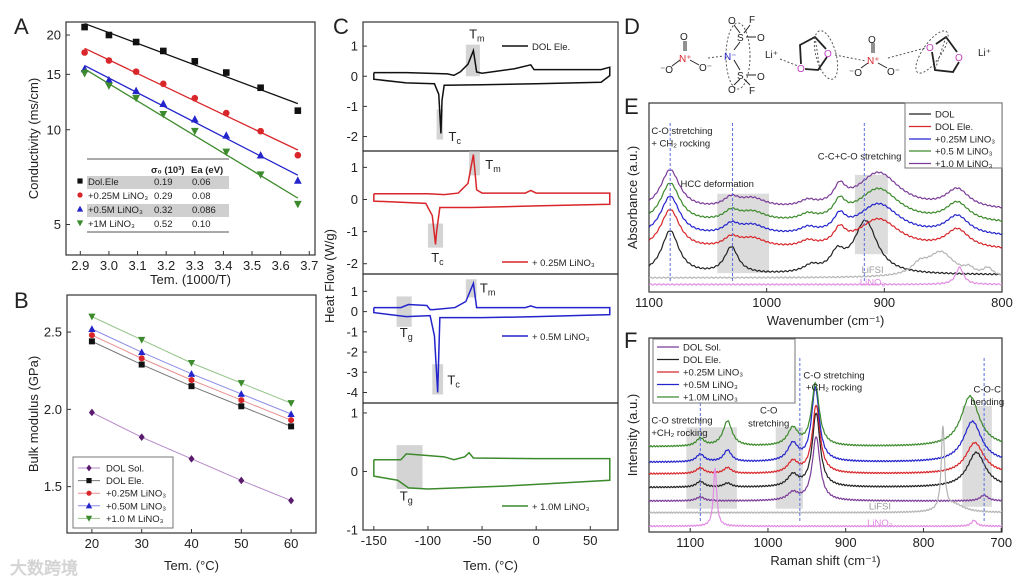 The width and height of the screenshot is (1029, 584). Describe the element at coordinates (697, 385) in the screenshot. I see `legend-item: +0.5M LiNO₃` at that location.